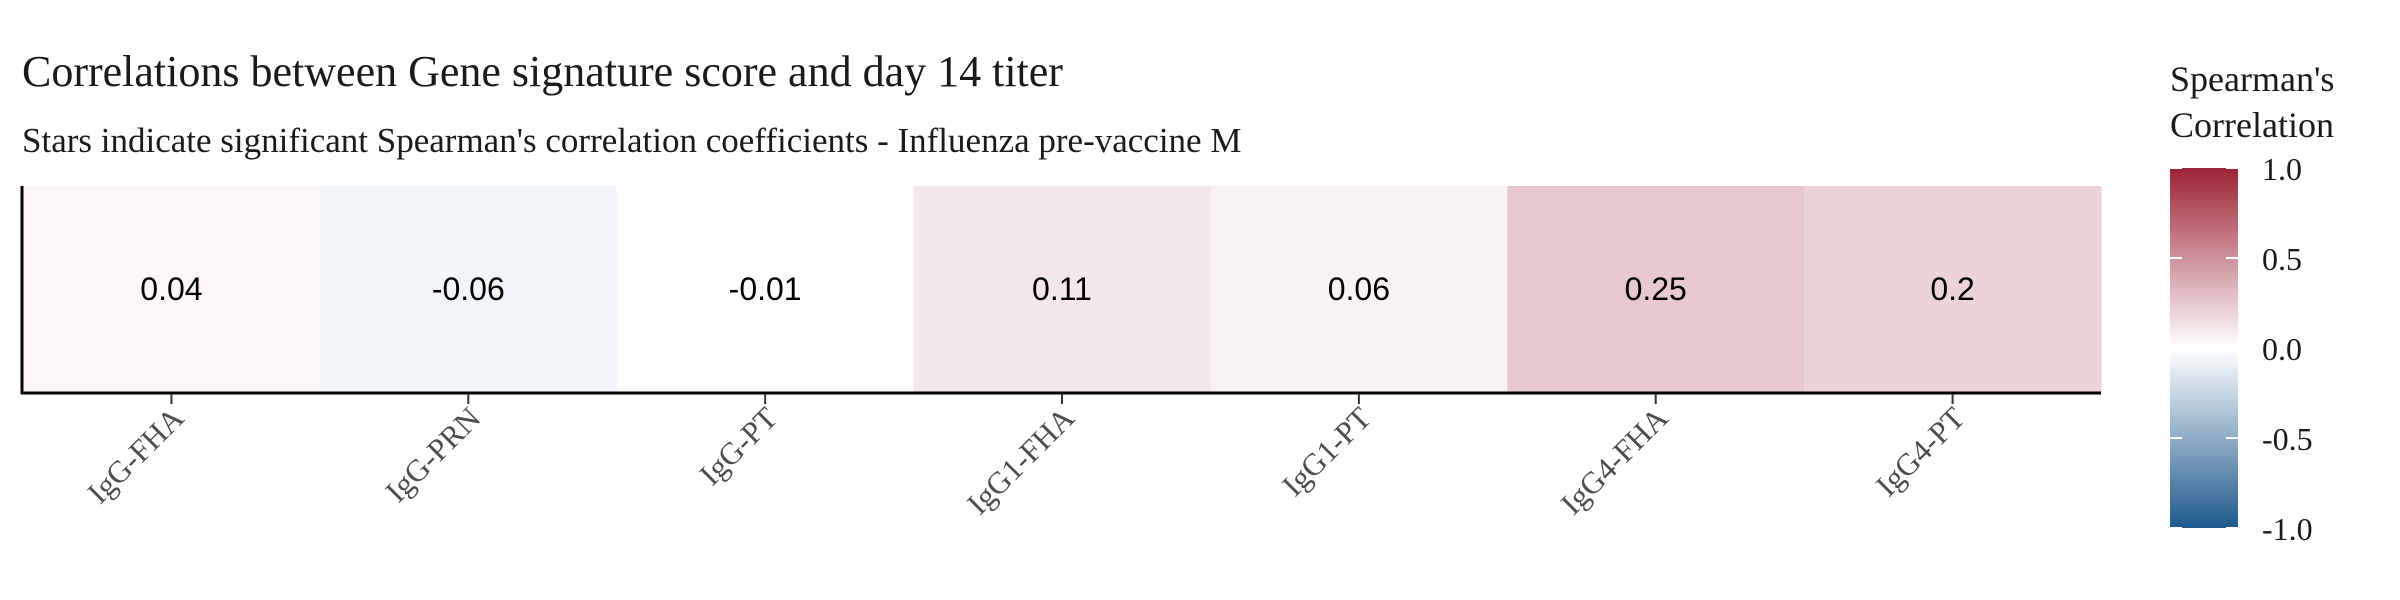  I want to click on heatmap-cell-igg4-fha, so click(1656, 289).